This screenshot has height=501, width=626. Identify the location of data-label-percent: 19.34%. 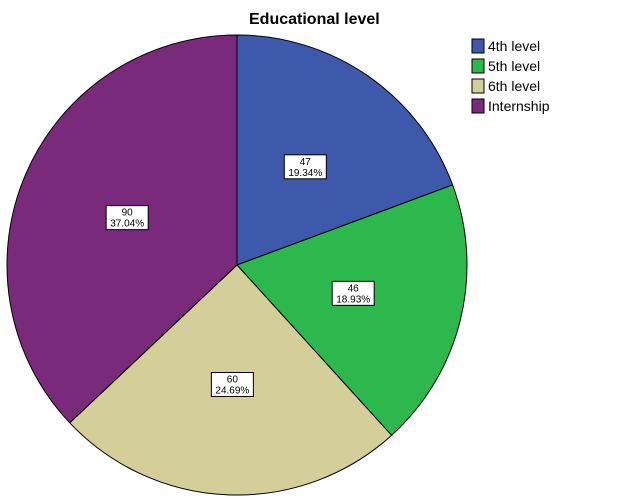
(305, 173).